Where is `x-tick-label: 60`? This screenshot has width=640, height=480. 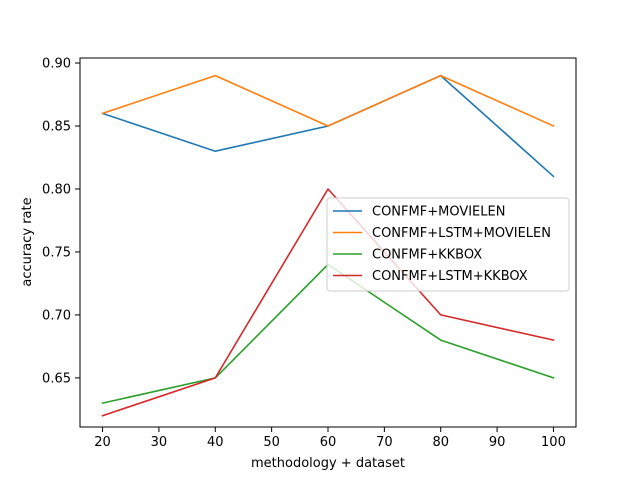
x-tick-label: 60 is located at coordinates (328, 442).